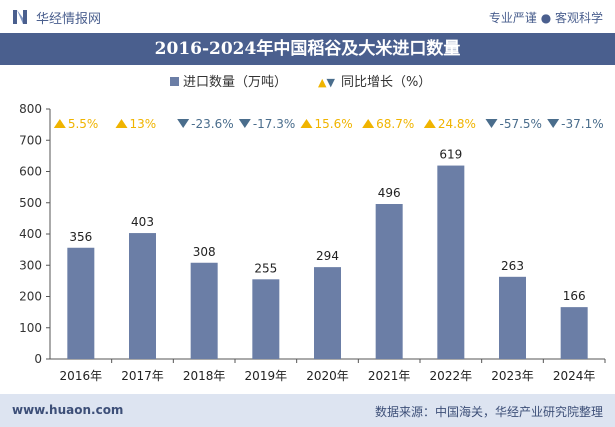 The width and height of the screenshot is (615, 427). Describe the element at coordinates (142, 376) in the screenshot. I see `x-tick-label: 2017年` at that location.